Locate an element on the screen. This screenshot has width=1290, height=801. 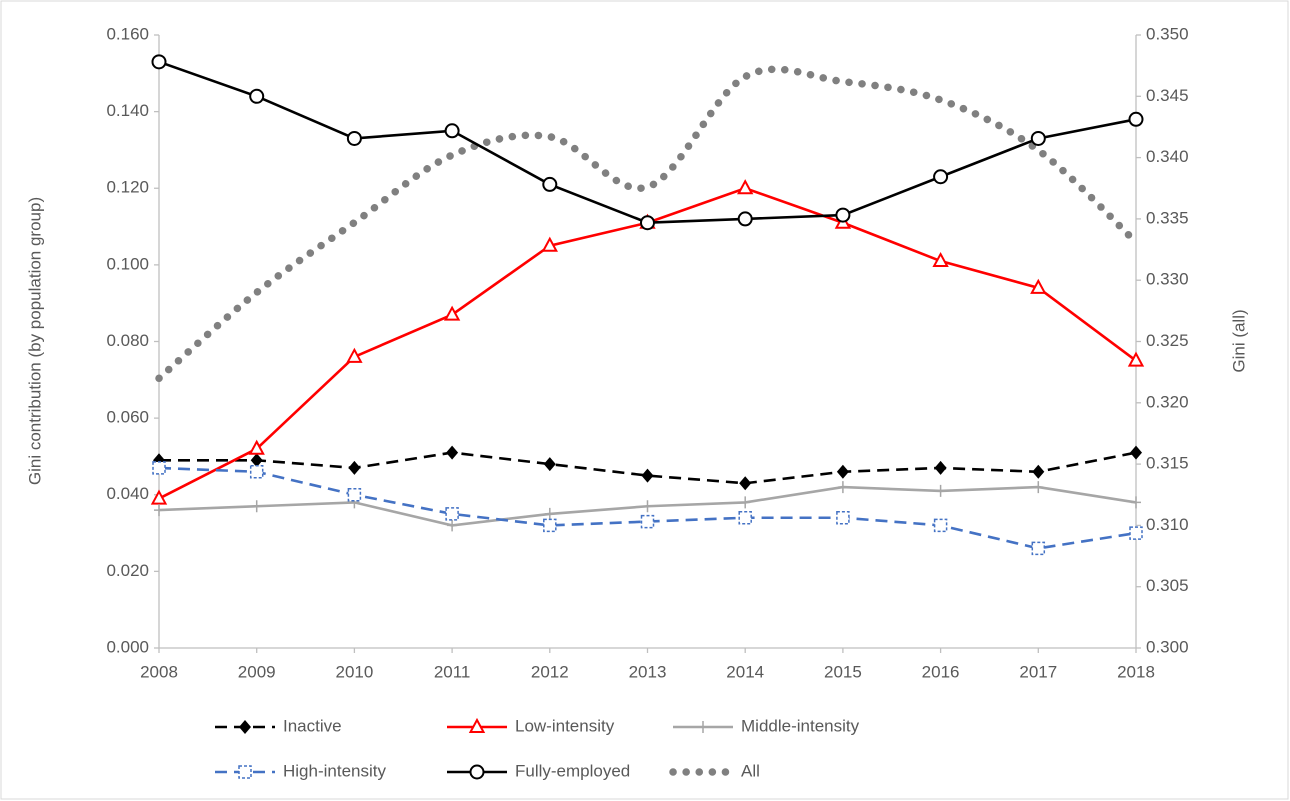
y-tick-label: 0.120 is located at coordinates (127, 187).